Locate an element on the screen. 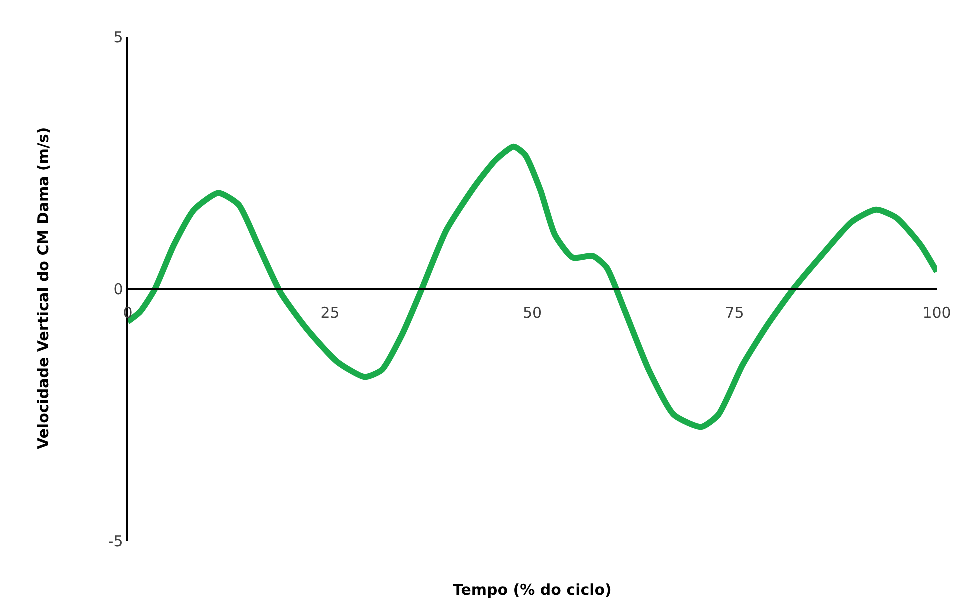 The height and width of the screenshot is (604, 963). x-tick-label: 50 is located at coordinates (532, 313).